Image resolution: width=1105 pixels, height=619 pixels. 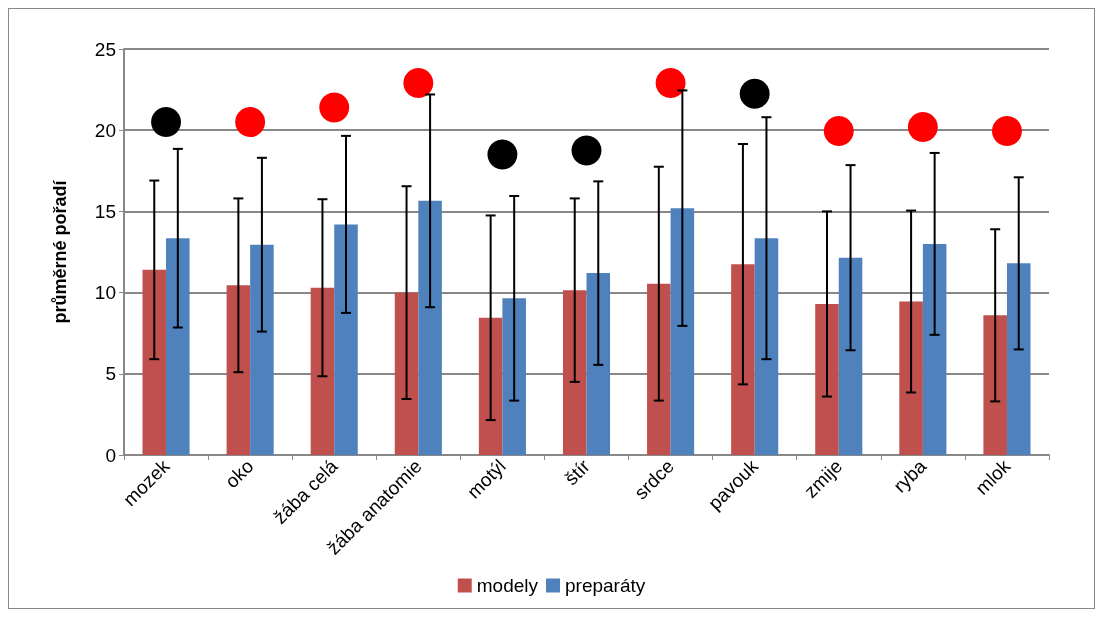 I want to click on y-tick-label: 25, so click(x=105, y=49).